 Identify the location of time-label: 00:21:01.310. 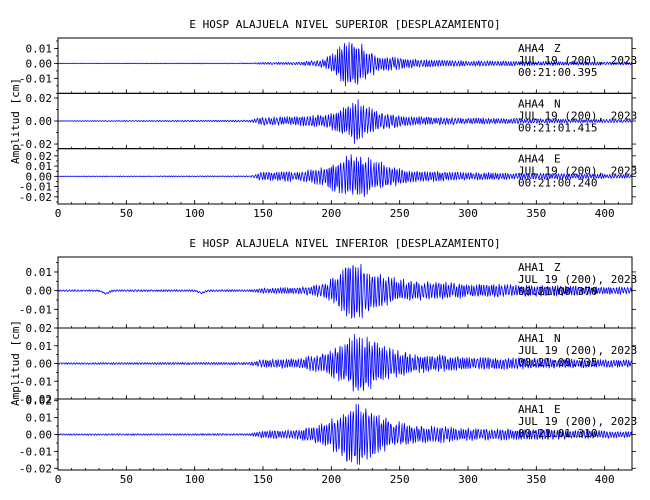
(557, 433).